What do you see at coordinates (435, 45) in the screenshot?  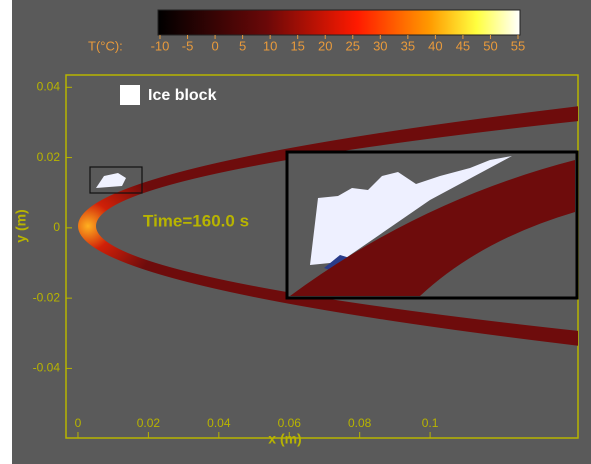 I see `colorbar-tick-label: 40` at bounding box center [435, 45].